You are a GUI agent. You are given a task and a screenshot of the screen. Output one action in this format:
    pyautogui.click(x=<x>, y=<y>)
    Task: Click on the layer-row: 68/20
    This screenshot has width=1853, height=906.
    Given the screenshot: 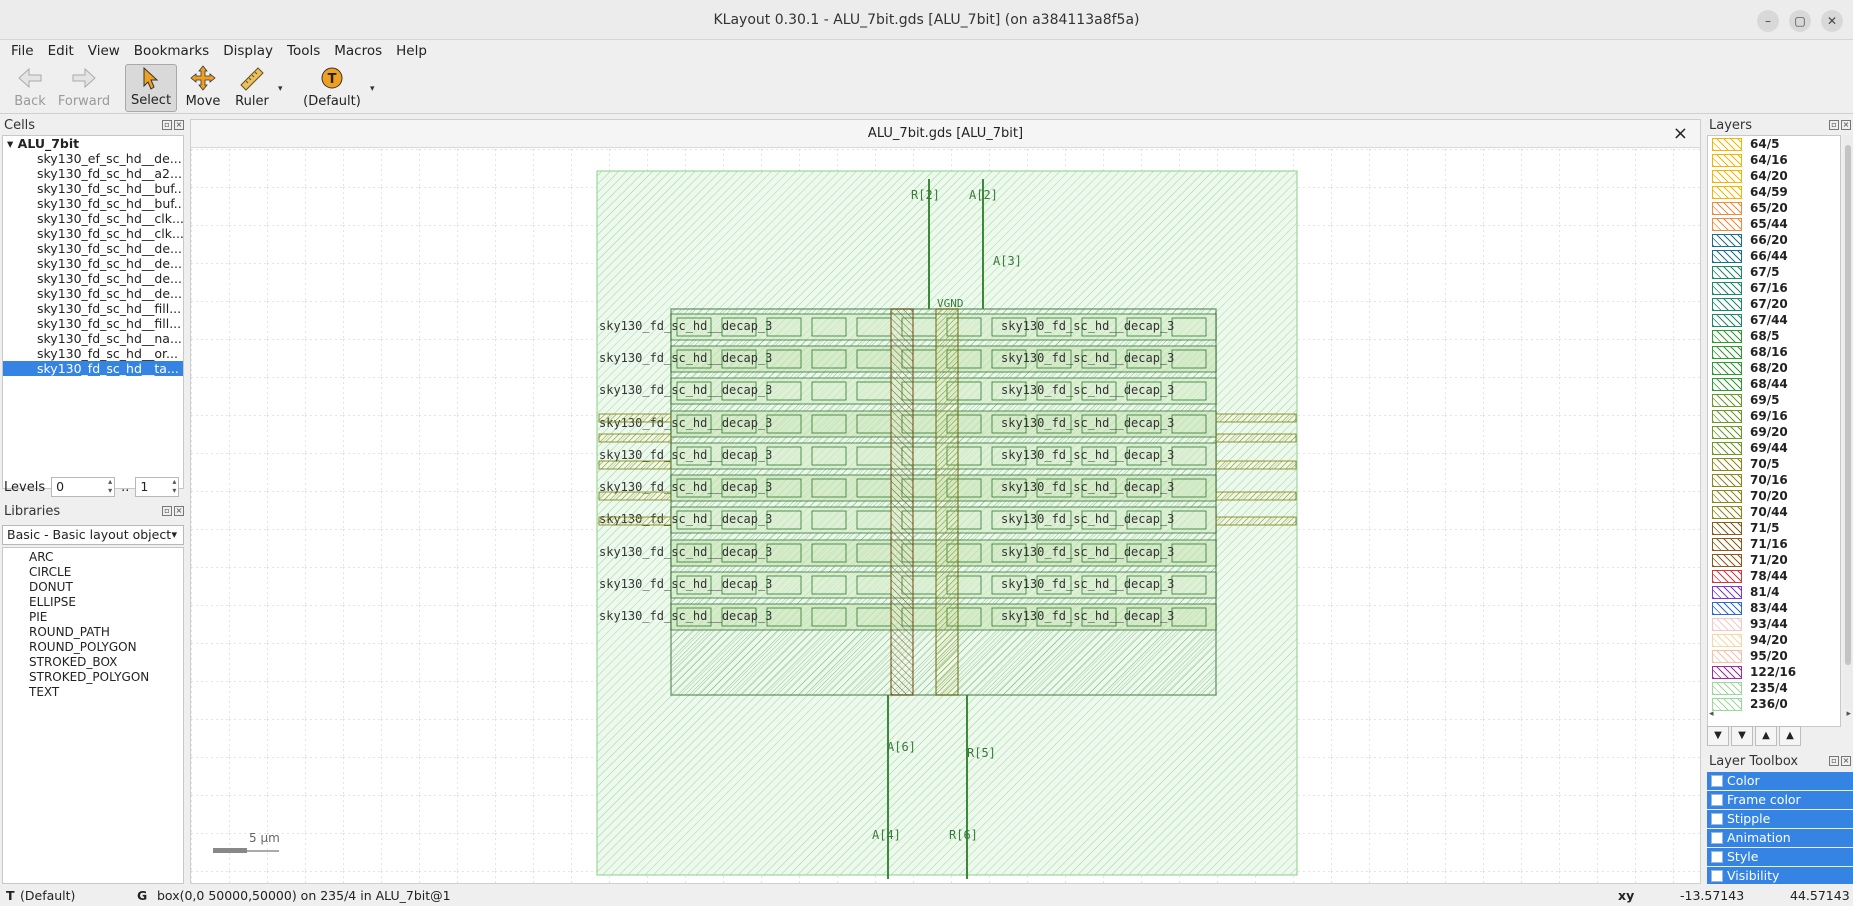 What is the action you would take?
    pyautogui.click(x=1774, y=368)
    